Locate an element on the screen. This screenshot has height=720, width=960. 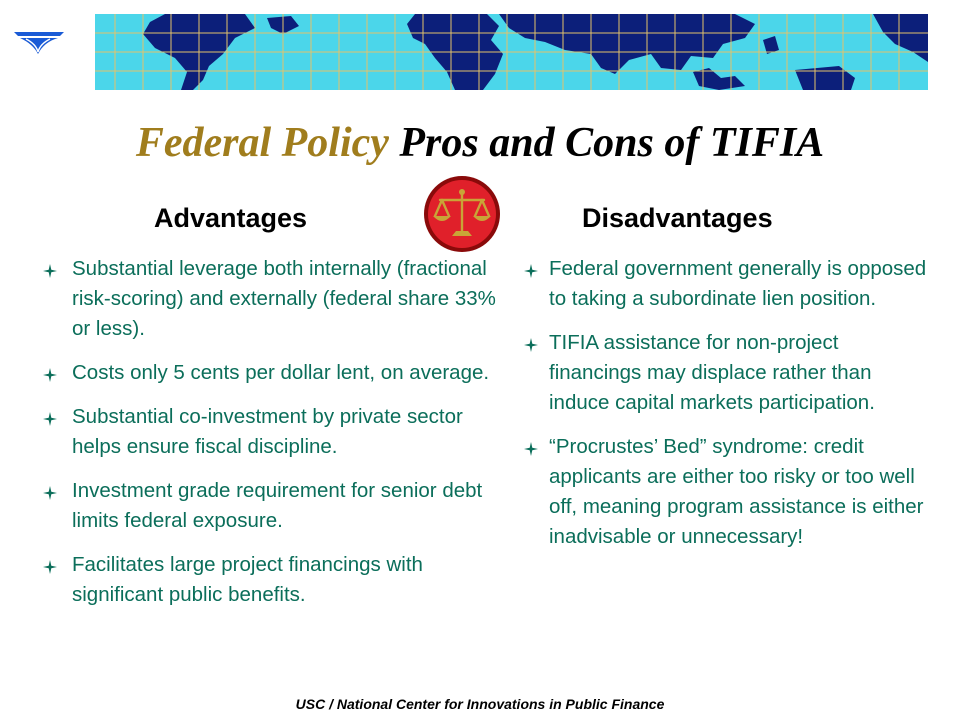
header-band is located at coordinates (480, 45).